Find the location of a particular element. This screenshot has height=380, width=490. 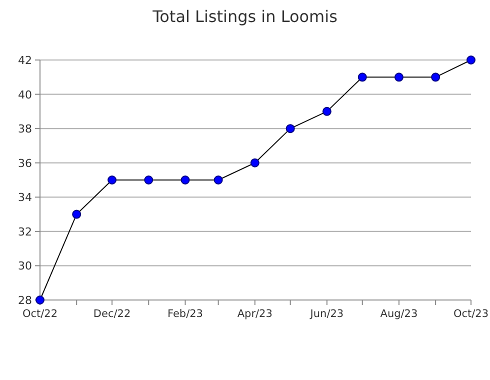

x-tick-label: Jun/23 is located at coordinates (326, 314).